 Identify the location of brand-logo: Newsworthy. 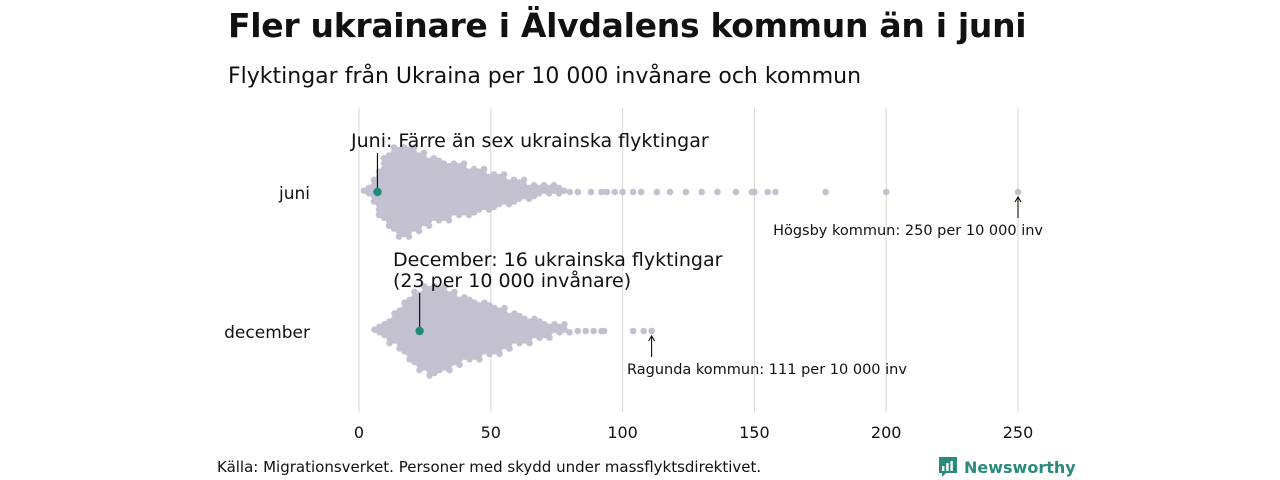
(1007, 467).